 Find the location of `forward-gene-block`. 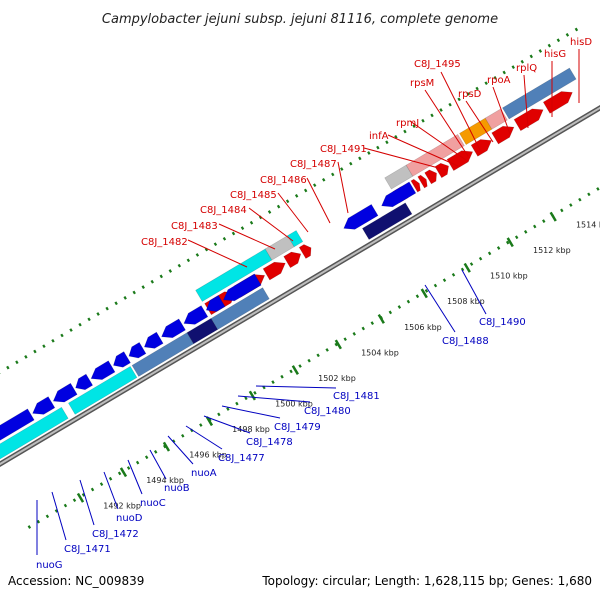

forward-gene-block is located at coordinates (295, 239).